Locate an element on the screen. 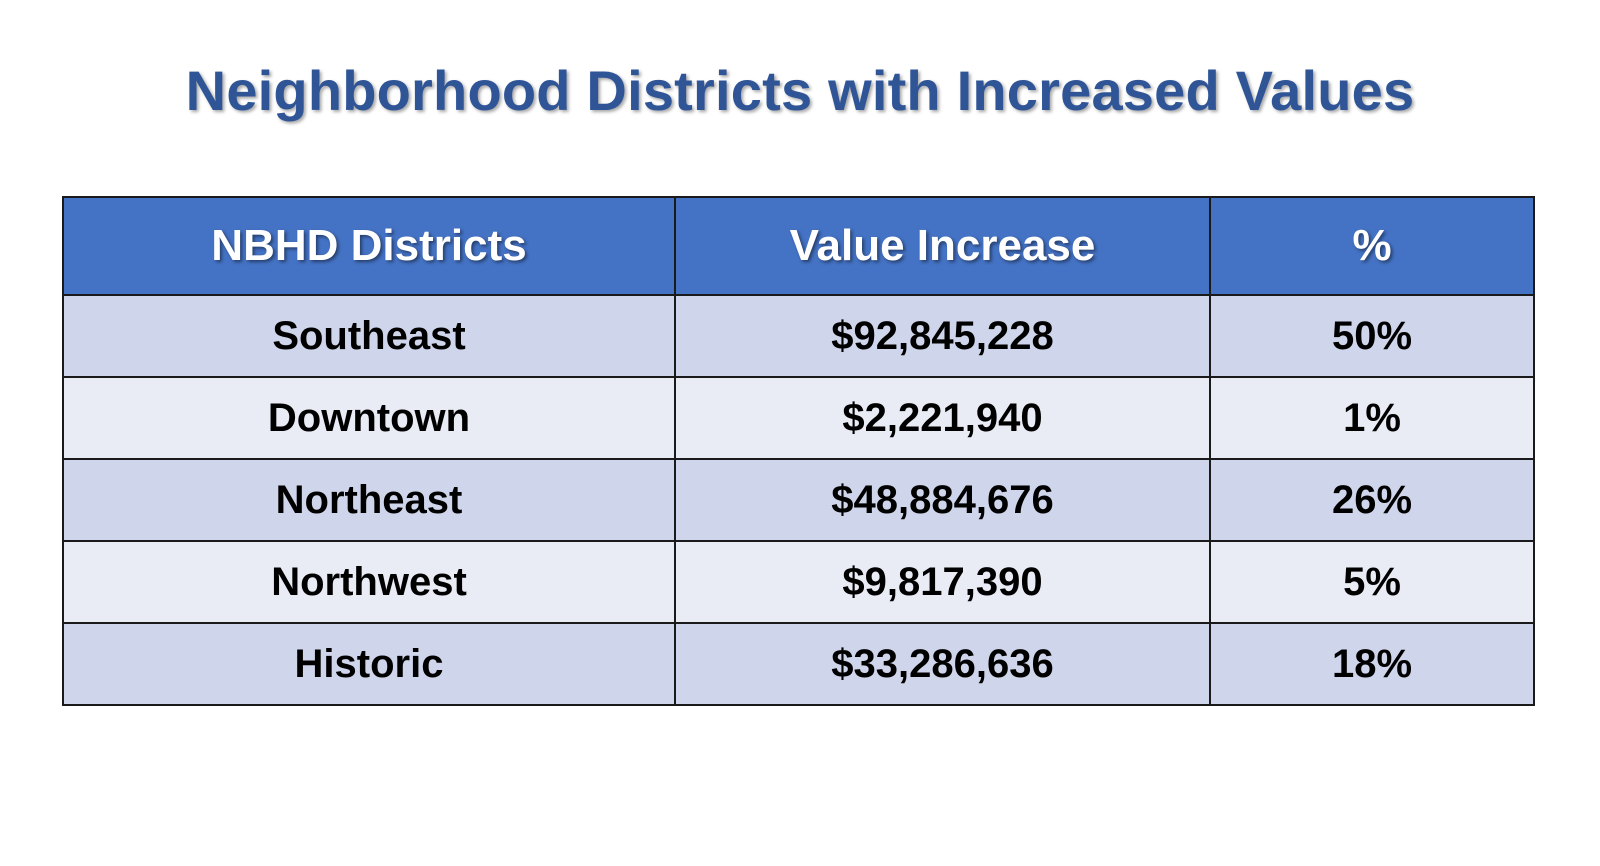 The height and width of the screenshot is (866, 1600). percent-cell: 18% is located at coordinates (1372, 664).